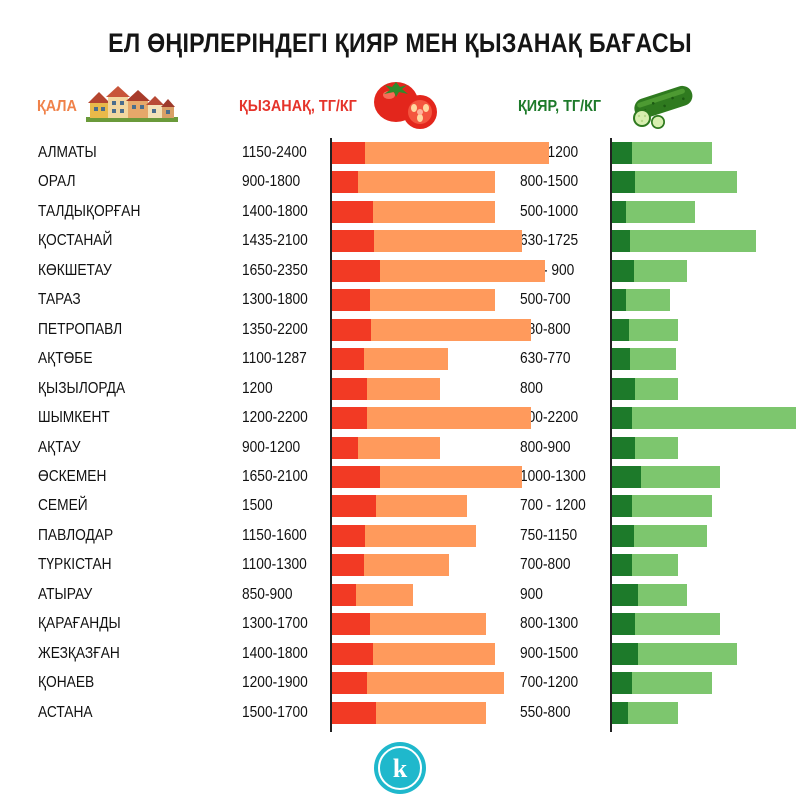 The width and height of the screenshot is (800, 800). I want to click on table-row: АҚТӨБЕ 1100-1287 630-770, so click(400, 361).